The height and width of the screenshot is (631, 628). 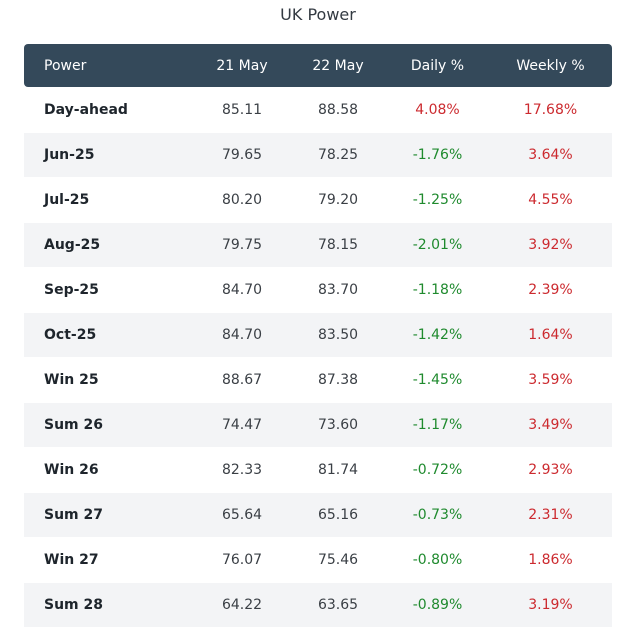 I want to click on row-name: Sum 26, so click(x=73, y=425).